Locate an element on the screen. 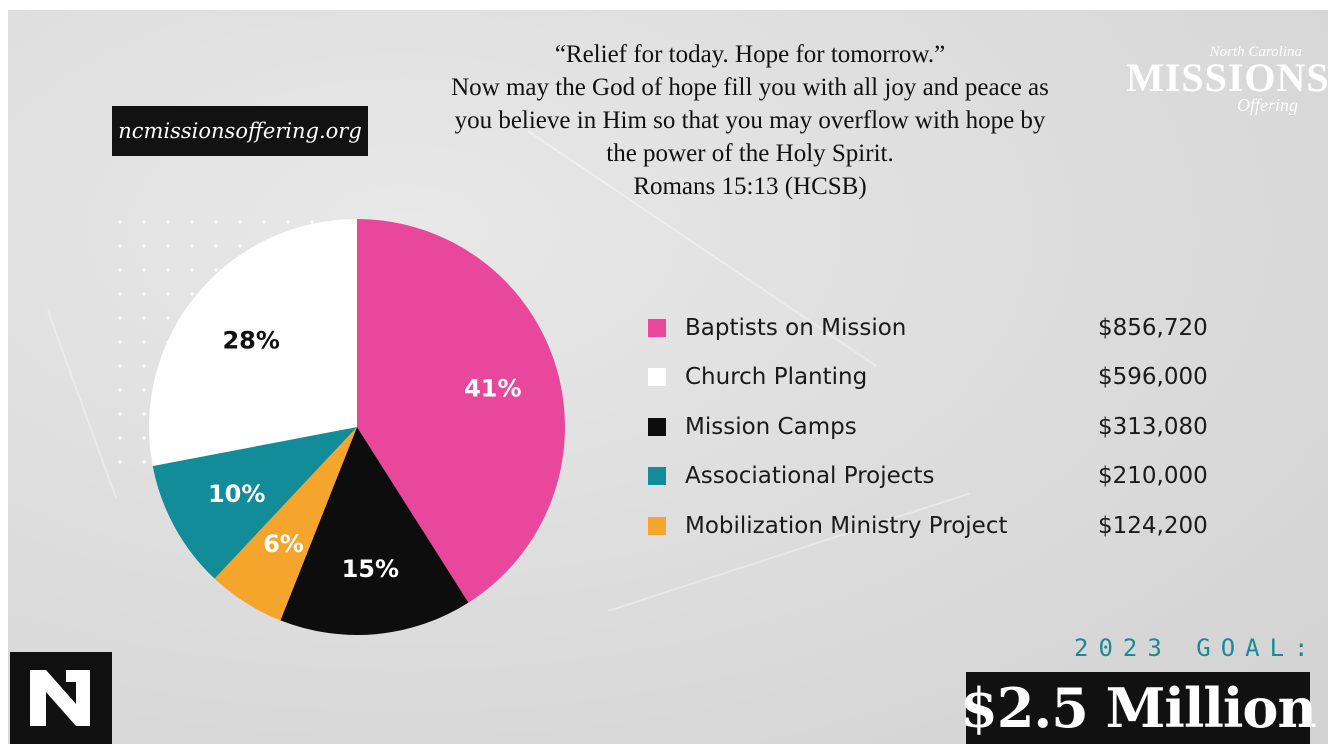  legend-item: Mission Camps $313,080 is located at coordinates (948, 427).